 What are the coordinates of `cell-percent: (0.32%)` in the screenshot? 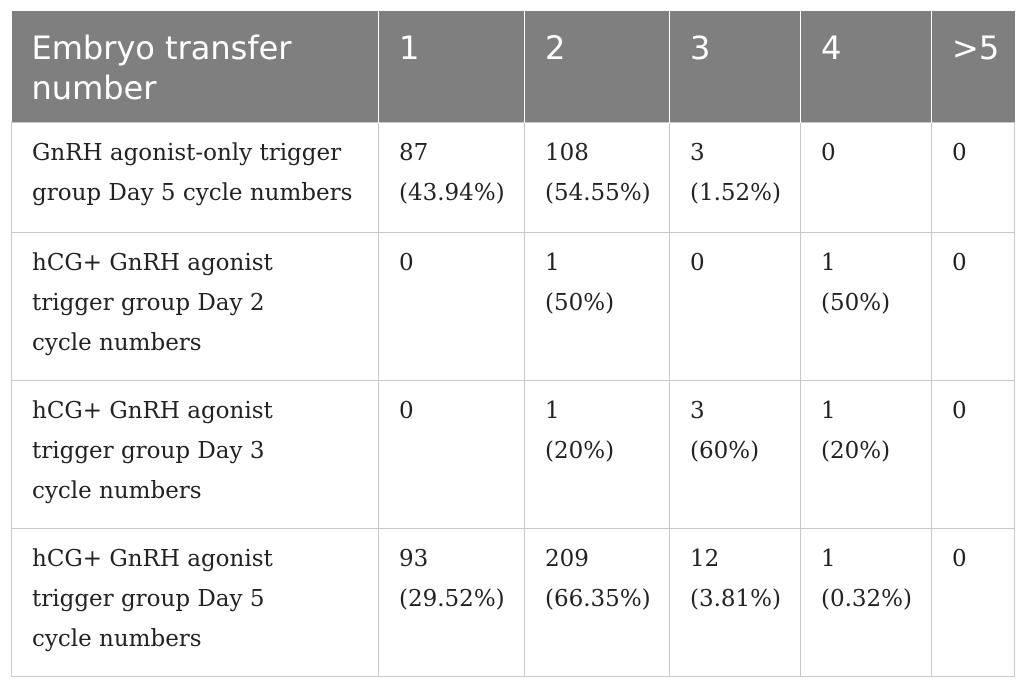 It's located at (867, 599).